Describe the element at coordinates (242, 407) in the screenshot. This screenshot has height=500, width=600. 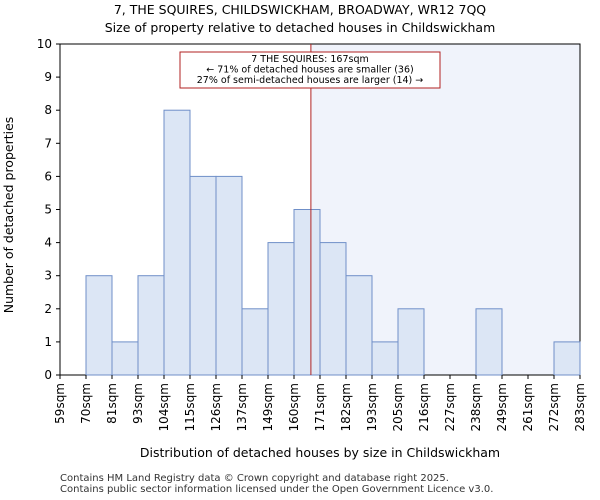
I see `x-tick-label: 137sqm` at that location.